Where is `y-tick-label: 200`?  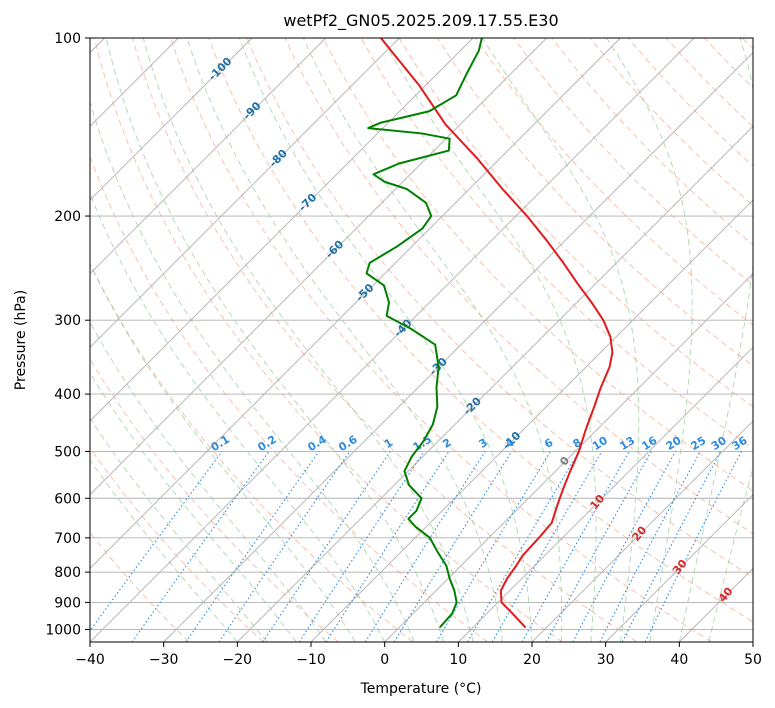
y-tick-label: 200 is located at coordinates (67, 217).